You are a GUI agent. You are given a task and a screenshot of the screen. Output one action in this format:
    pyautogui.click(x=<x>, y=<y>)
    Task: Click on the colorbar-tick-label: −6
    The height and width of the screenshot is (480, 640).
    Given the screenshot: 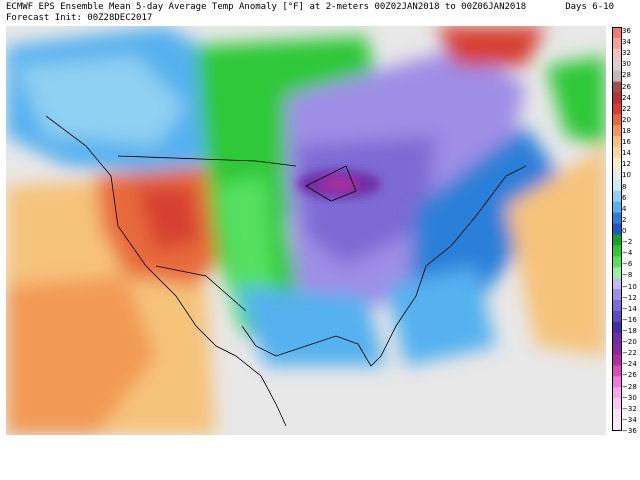 What is the action you would take?
    pyautogui.click(x=627, y=264)
    